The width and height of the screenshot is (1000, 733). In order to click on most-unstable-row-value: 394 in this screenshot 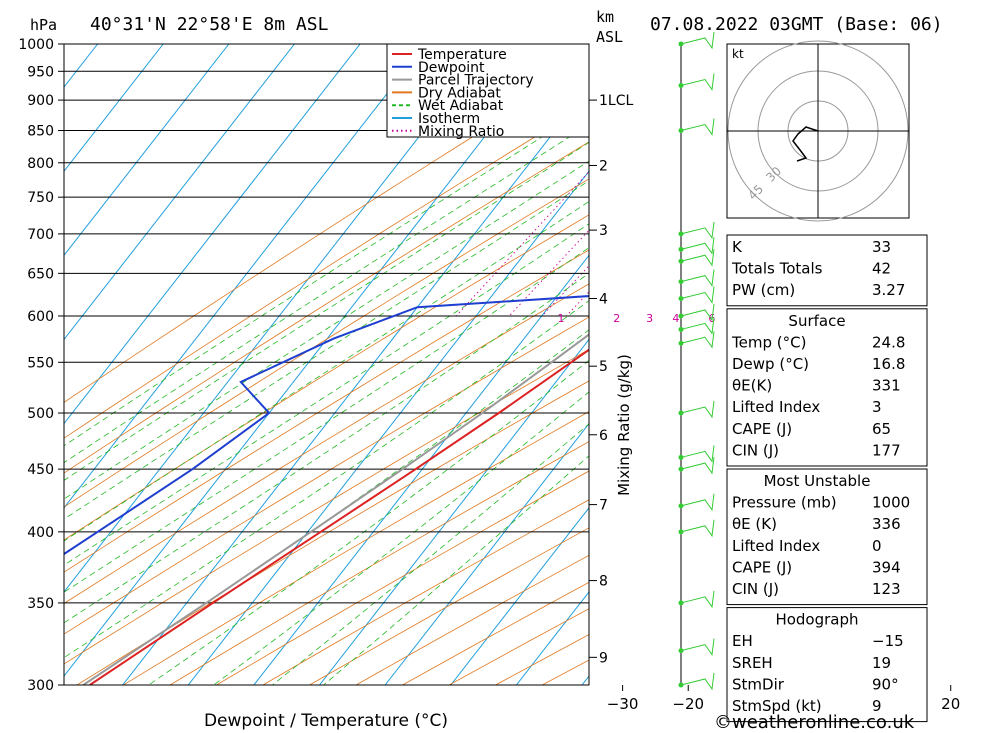, I will do `click(886, 567)`.